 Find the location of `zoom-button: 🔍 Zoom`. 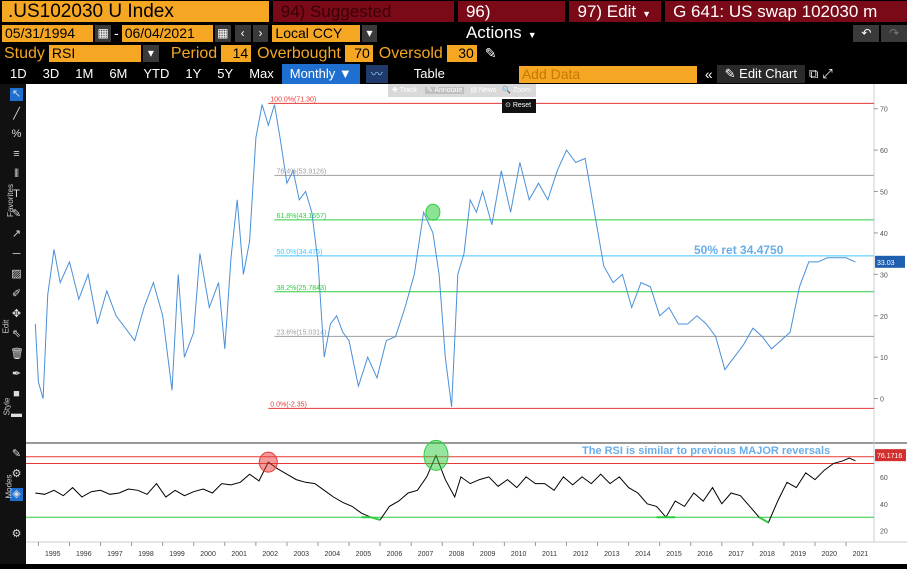

zoom-button: 🔍 Zoom is located at coordinates (516, 90).